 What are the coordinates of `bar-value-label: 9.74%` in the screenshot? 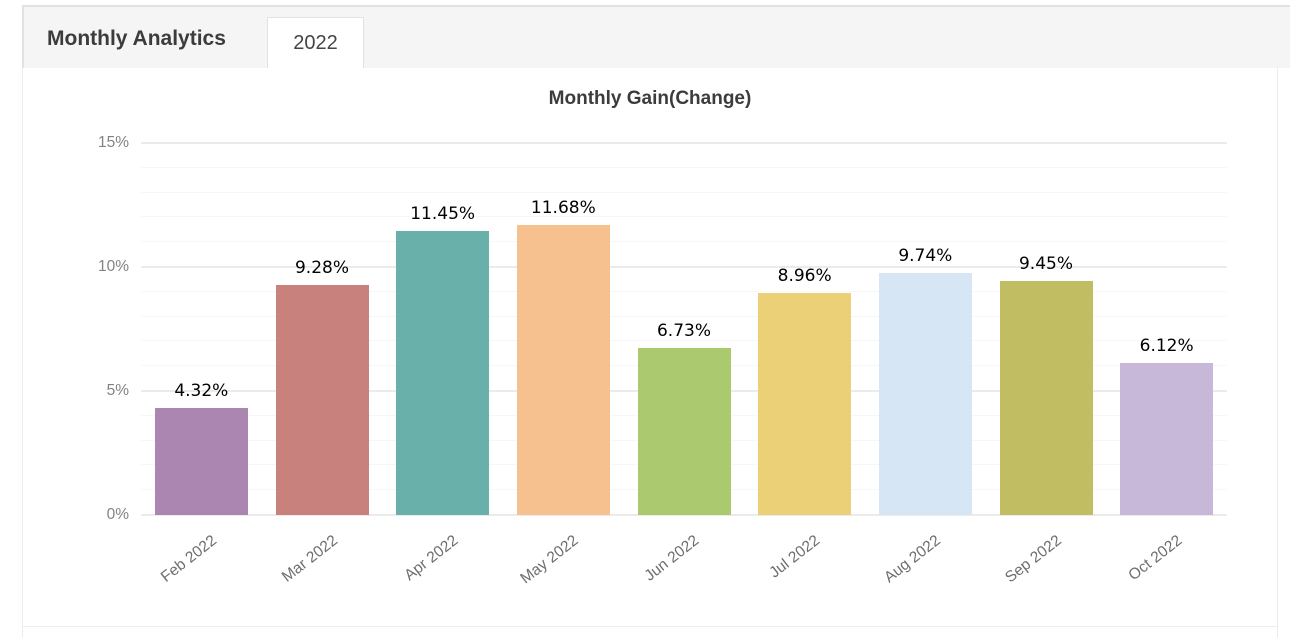 It's located at (925, 256).